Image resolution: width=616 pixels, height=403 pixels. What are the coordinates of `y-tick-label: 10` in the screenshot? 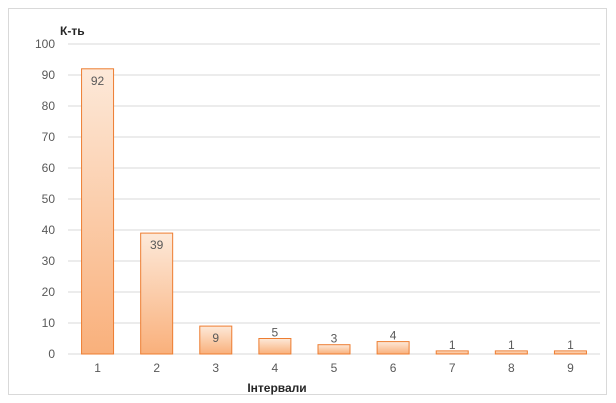 It's located at (49, 323).